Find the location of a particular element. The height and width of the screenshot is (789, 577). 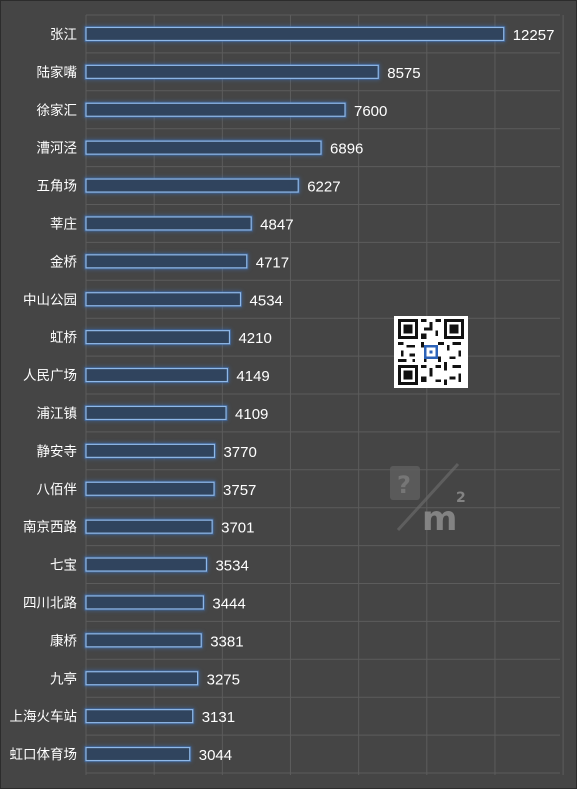

category-label: 金桥 is located at coordinates (63, 262).